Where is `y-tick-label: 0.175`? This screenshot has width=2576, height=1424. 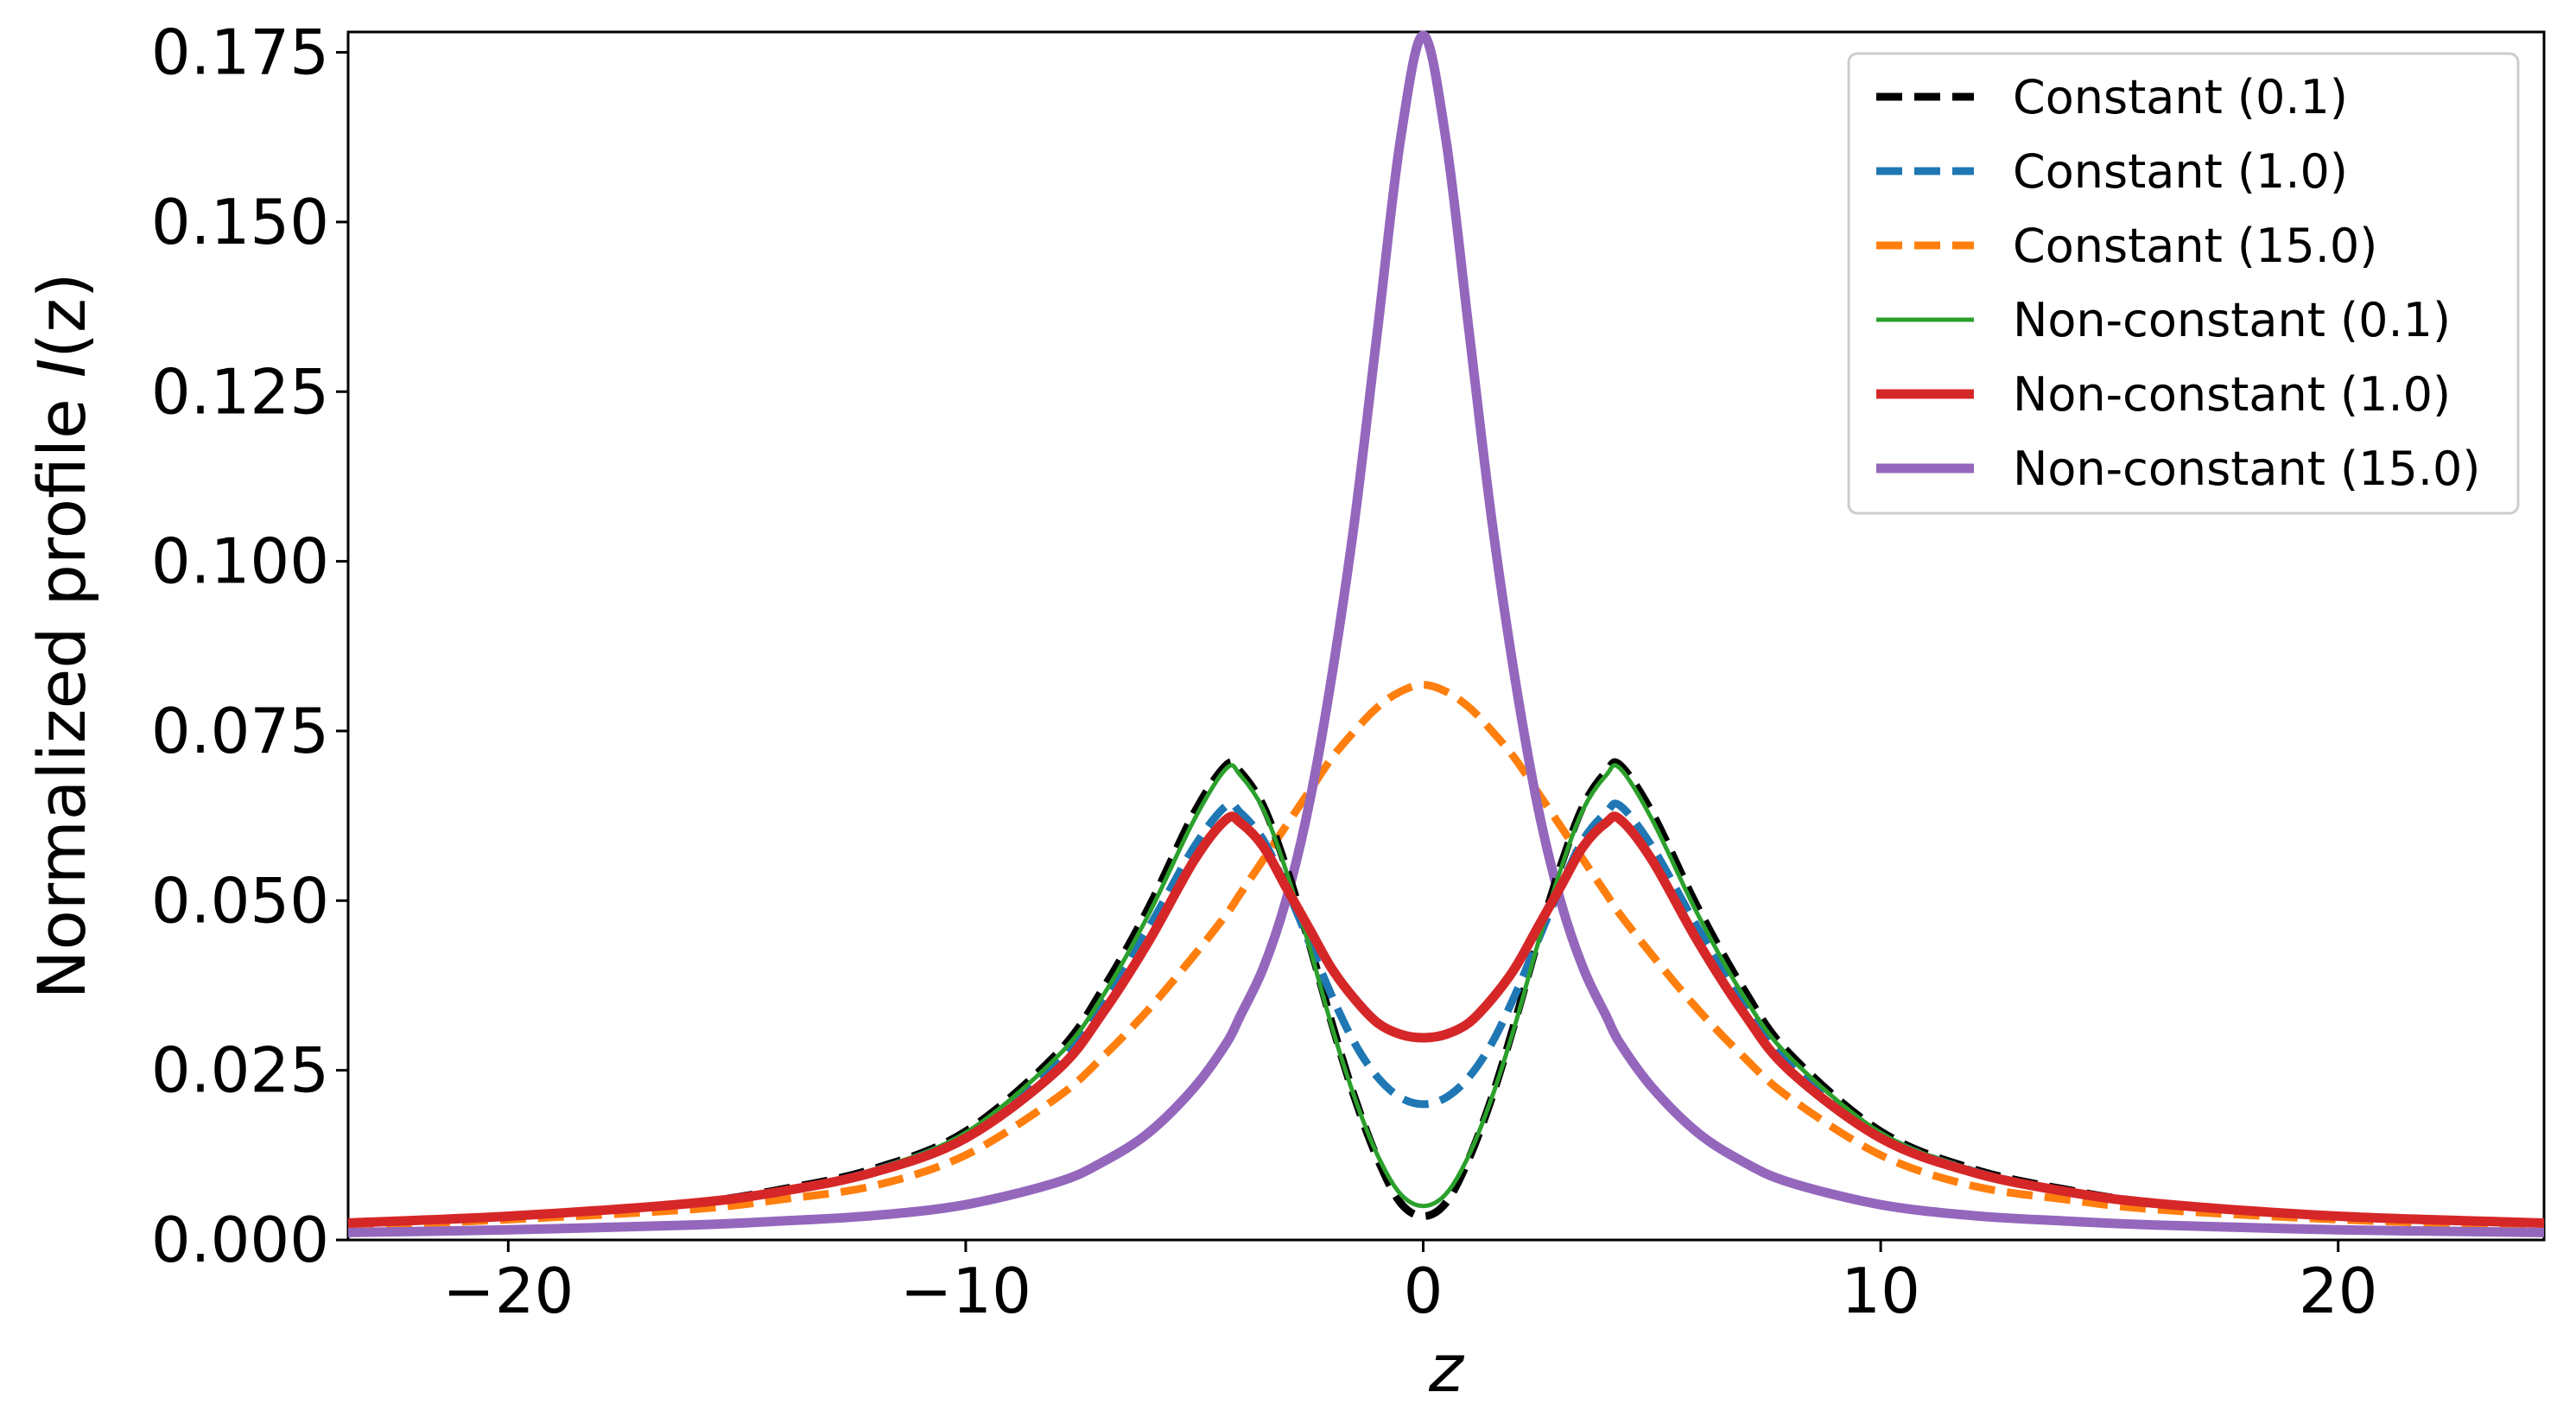
y-tick-label: 0.175 is located at coordinates (240, 52).